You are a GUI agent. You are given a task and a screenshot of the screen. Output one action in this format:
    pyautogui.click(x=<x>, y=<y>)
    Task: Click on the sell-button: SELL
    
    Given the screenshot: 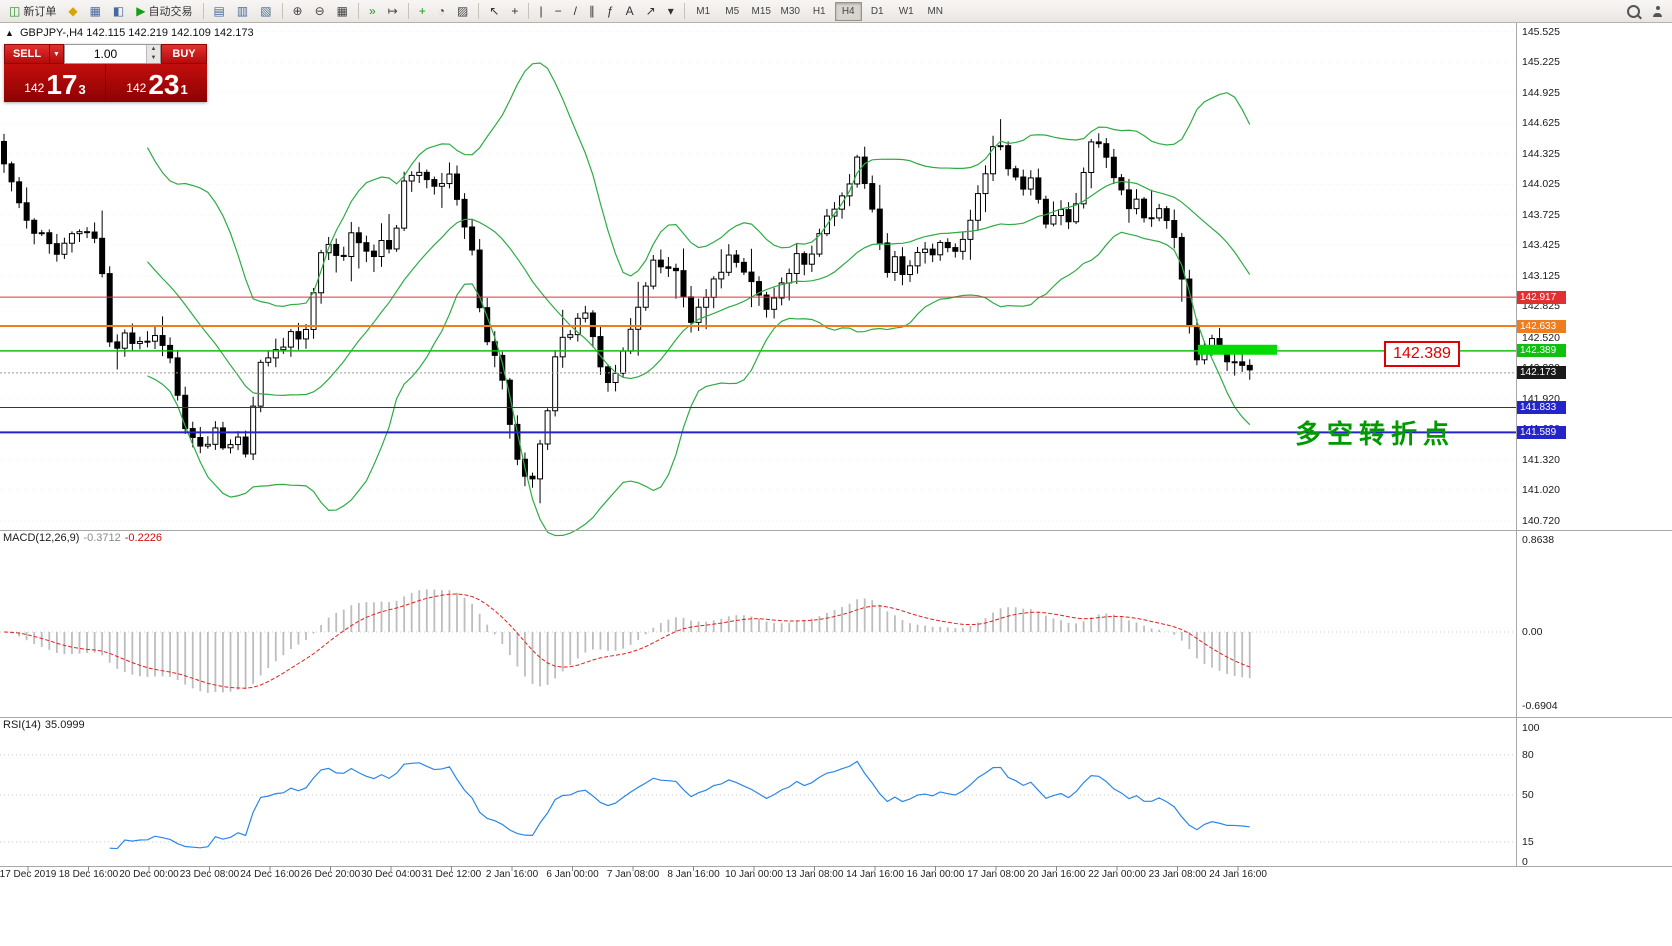 What is the action you would take?
    pyautogui.click(x=27, y=54)
    